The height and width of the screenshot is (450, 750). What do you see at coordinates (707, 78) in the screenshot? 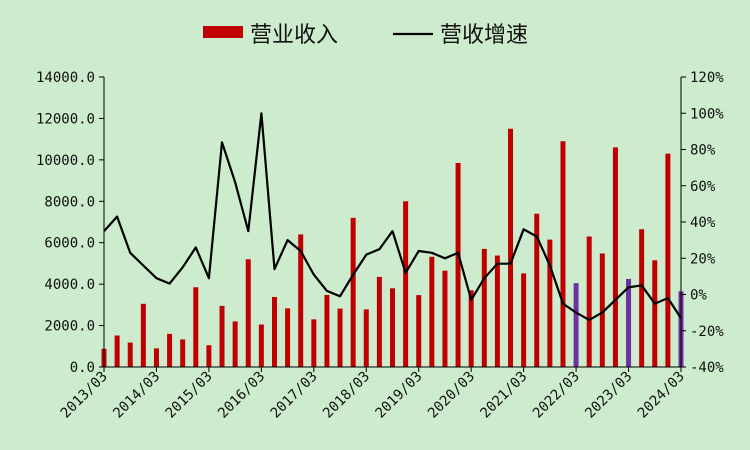
I see `y-right-tick-label: 120%` at bounding box center [707, 78].